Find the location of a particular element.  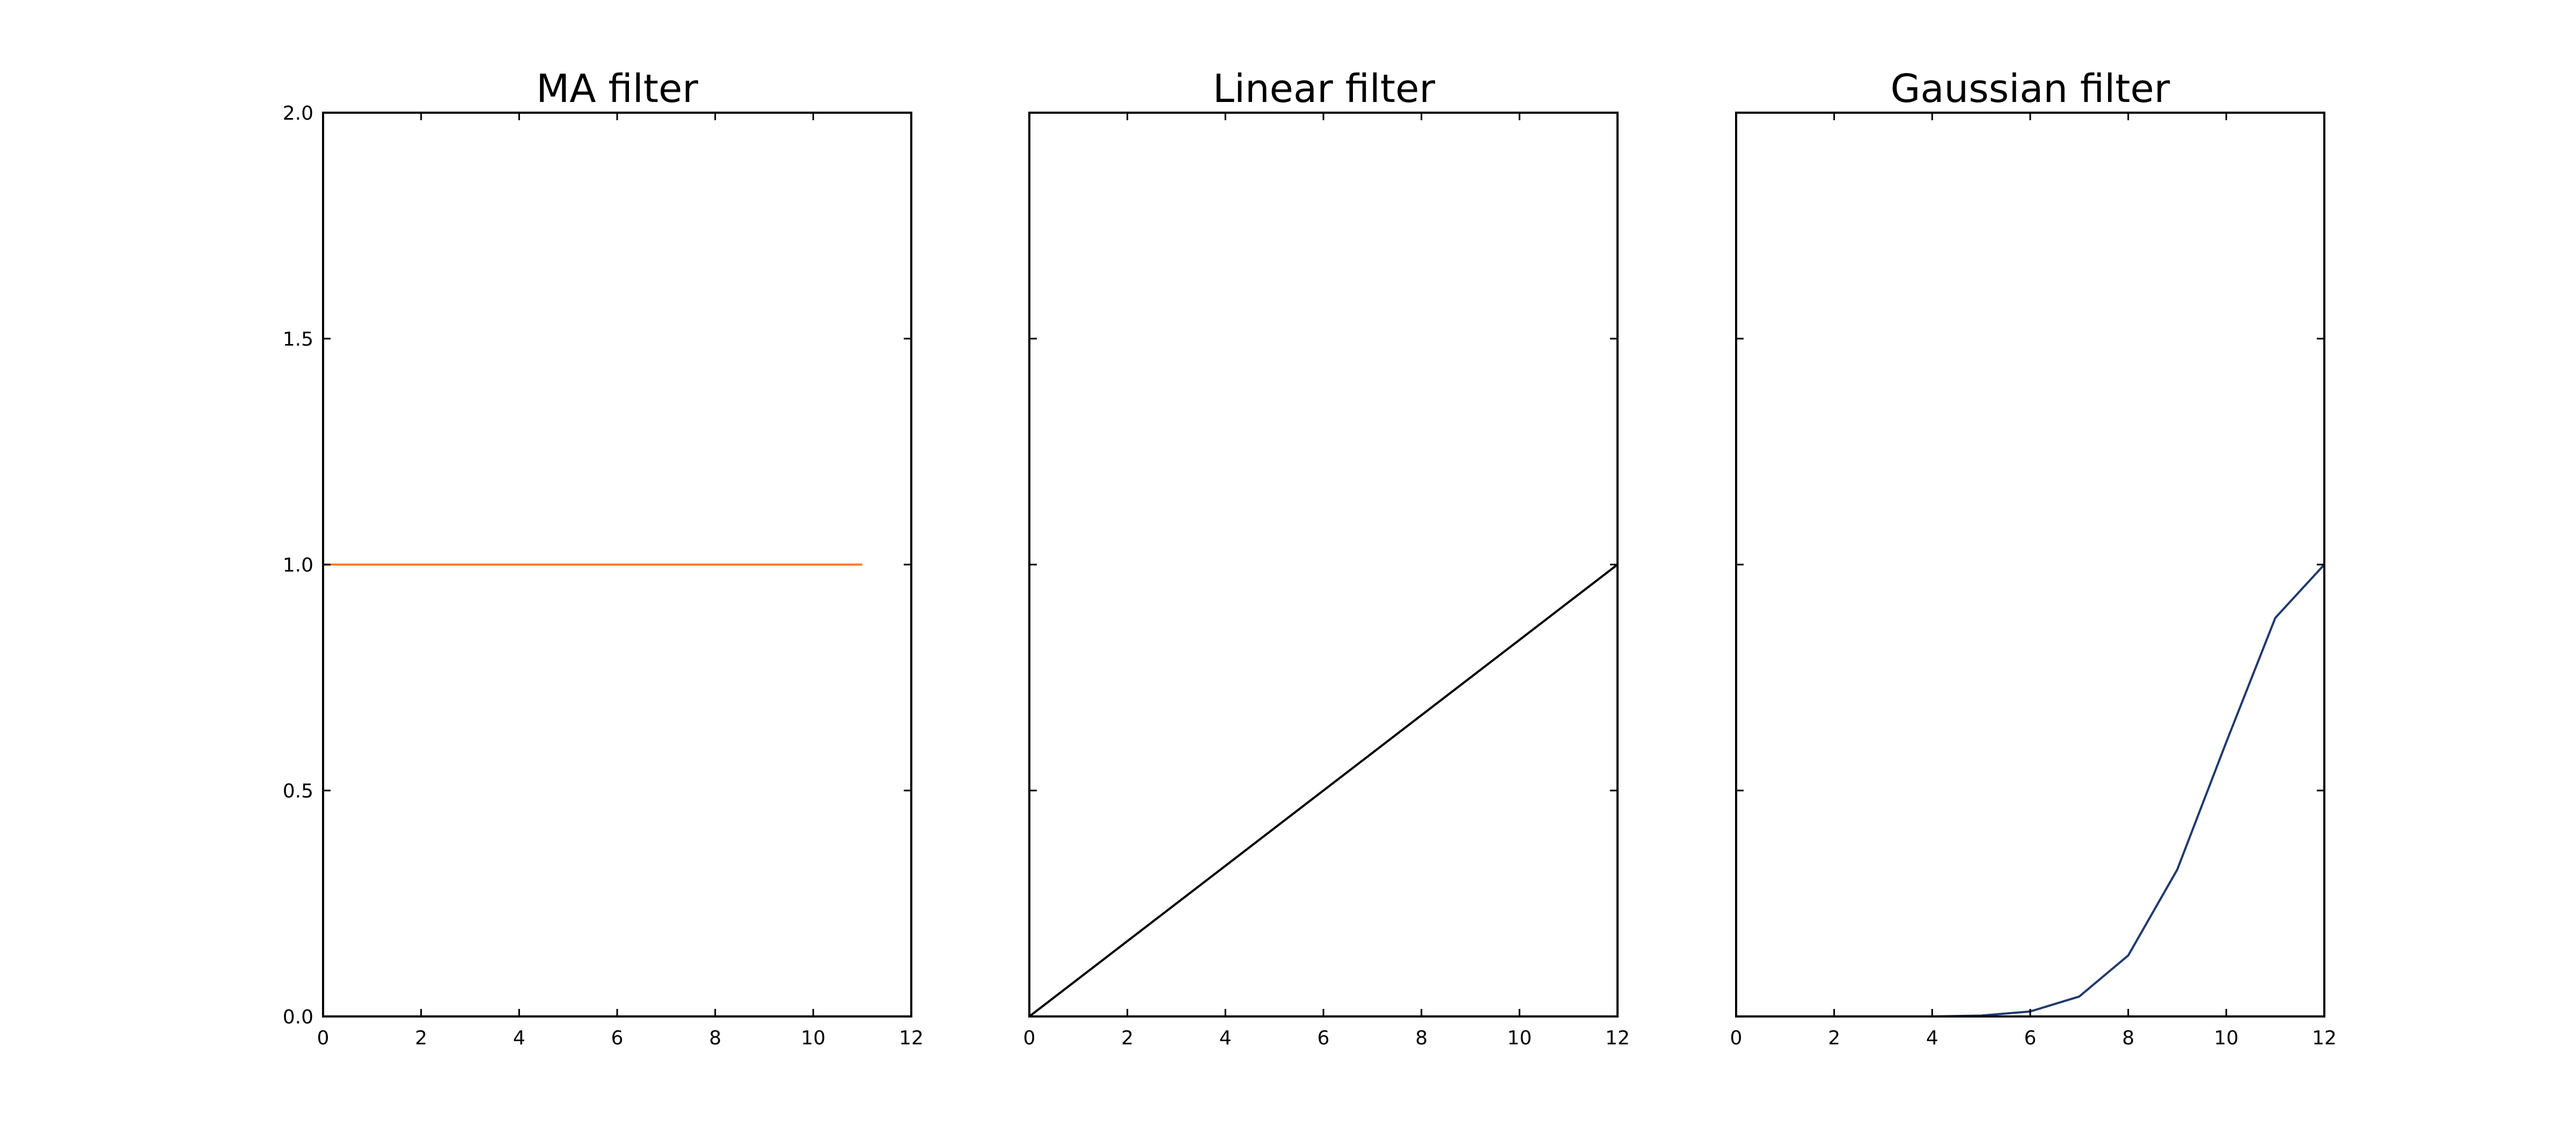

subplot-title: Linear filter is located at coordinates (1324, 88).